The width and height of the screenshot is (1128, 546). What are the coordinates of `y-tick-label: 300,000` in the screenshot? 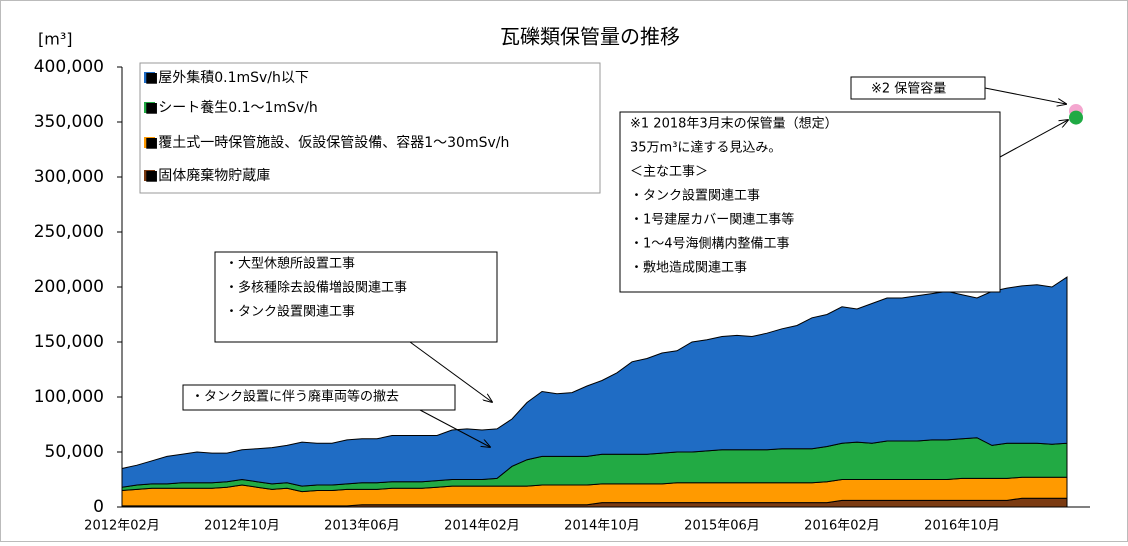 It's located at (69, 177).